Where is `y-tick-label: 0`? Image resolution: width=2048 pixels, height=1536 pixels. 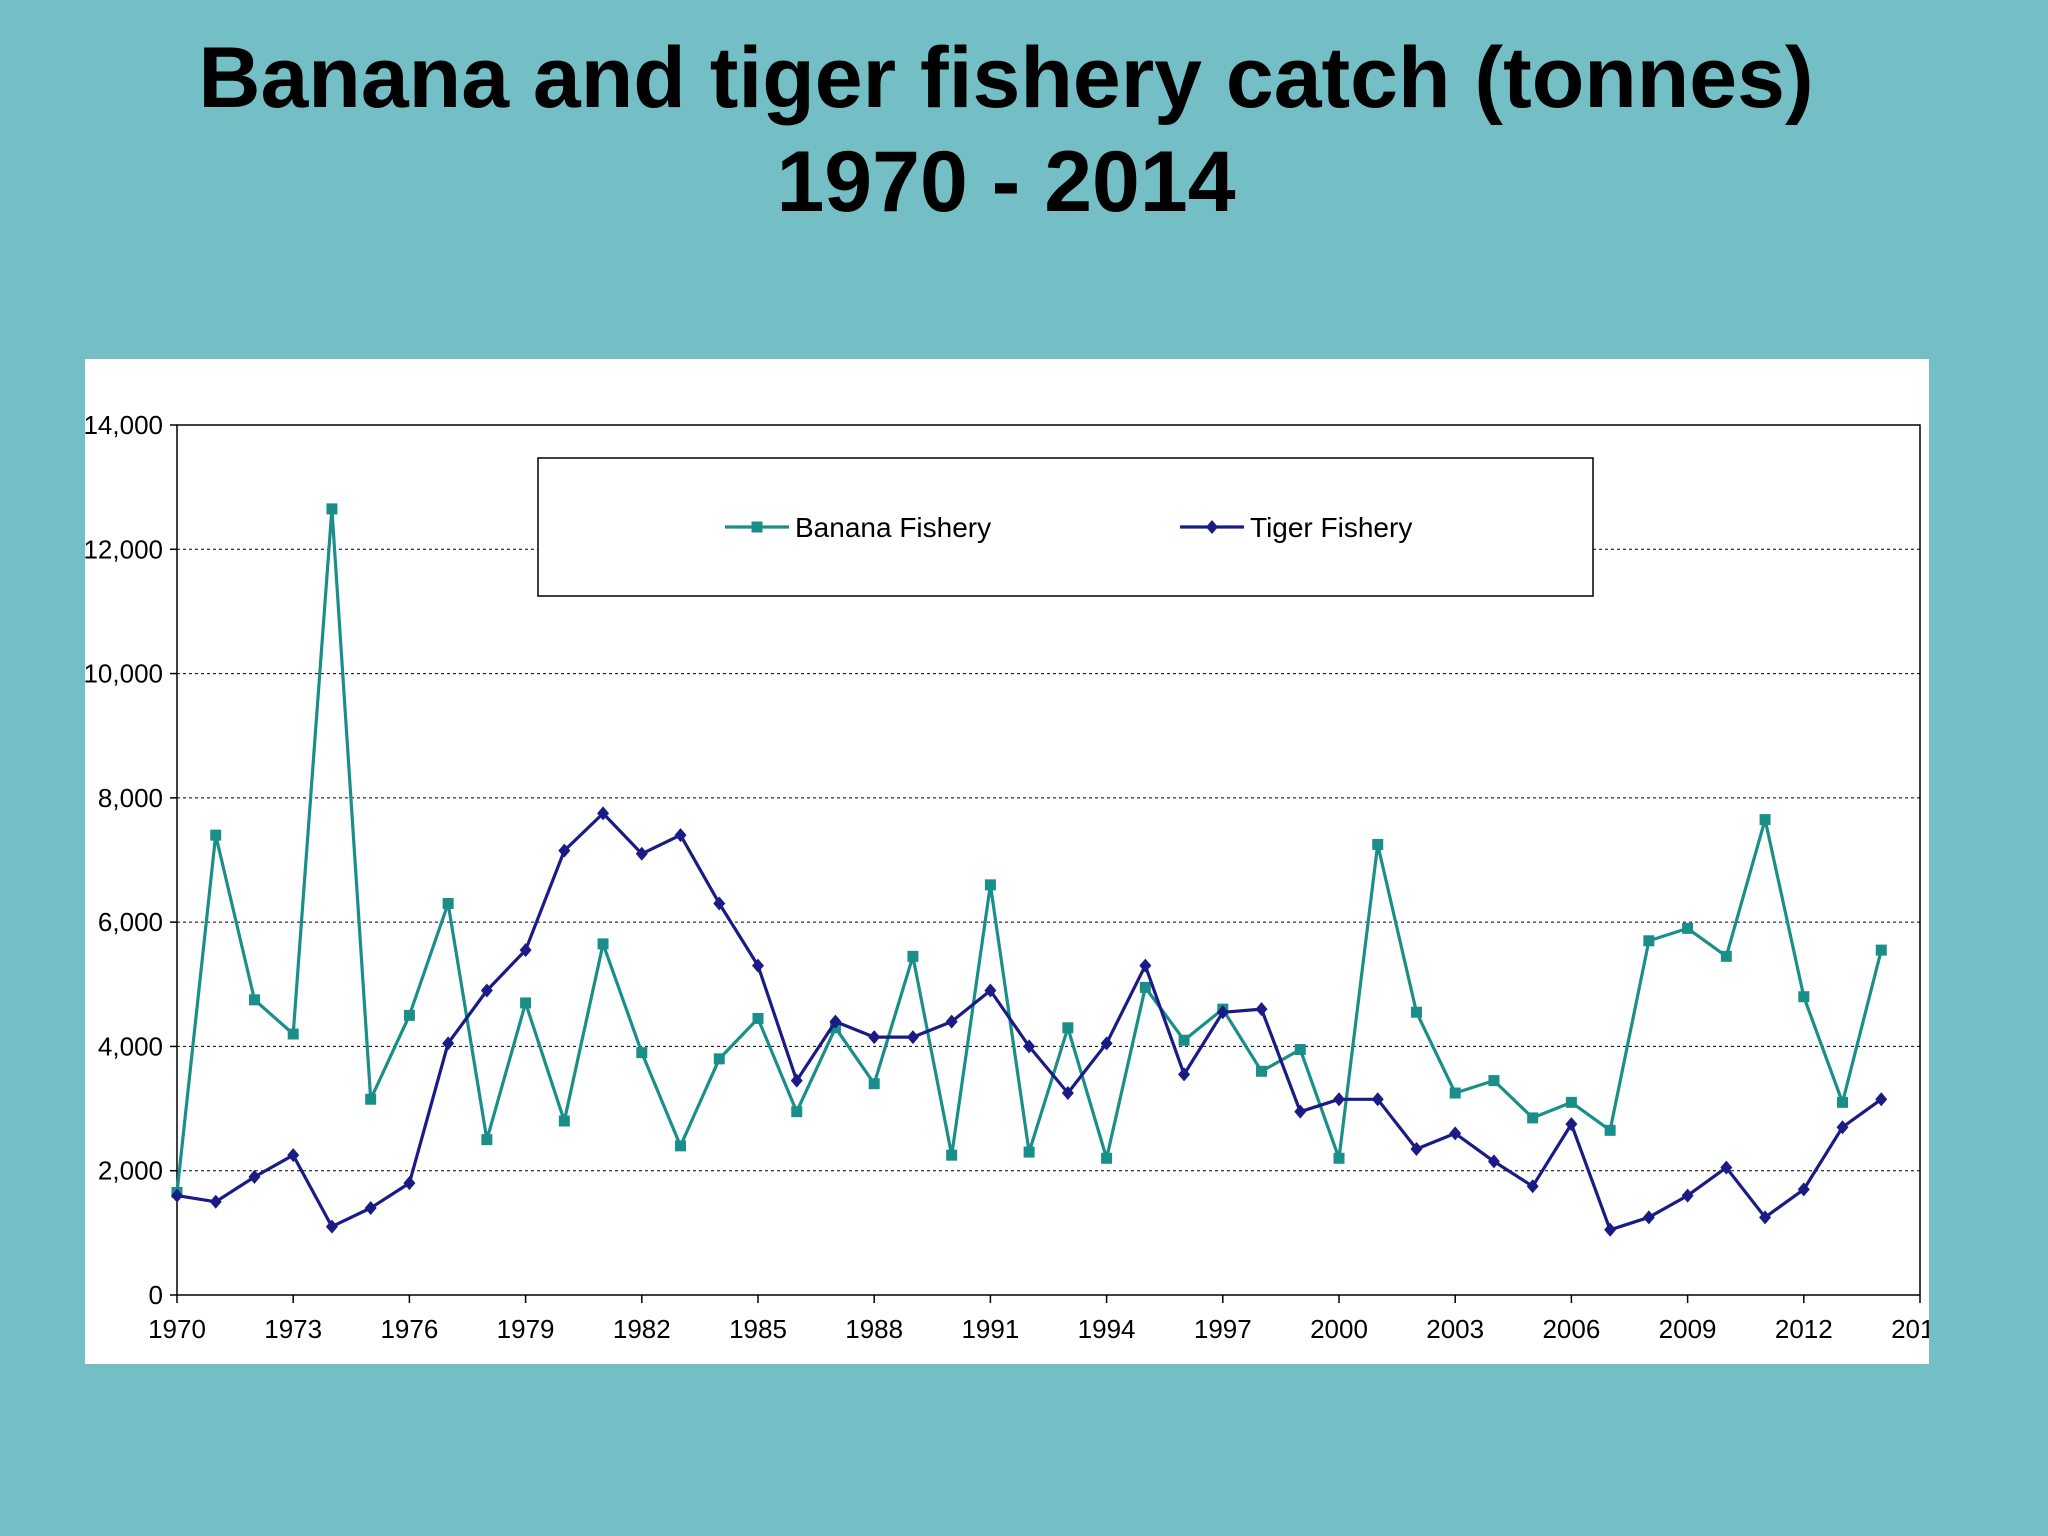 y-tick-label: 0 is located at coordinates (156, 1295).